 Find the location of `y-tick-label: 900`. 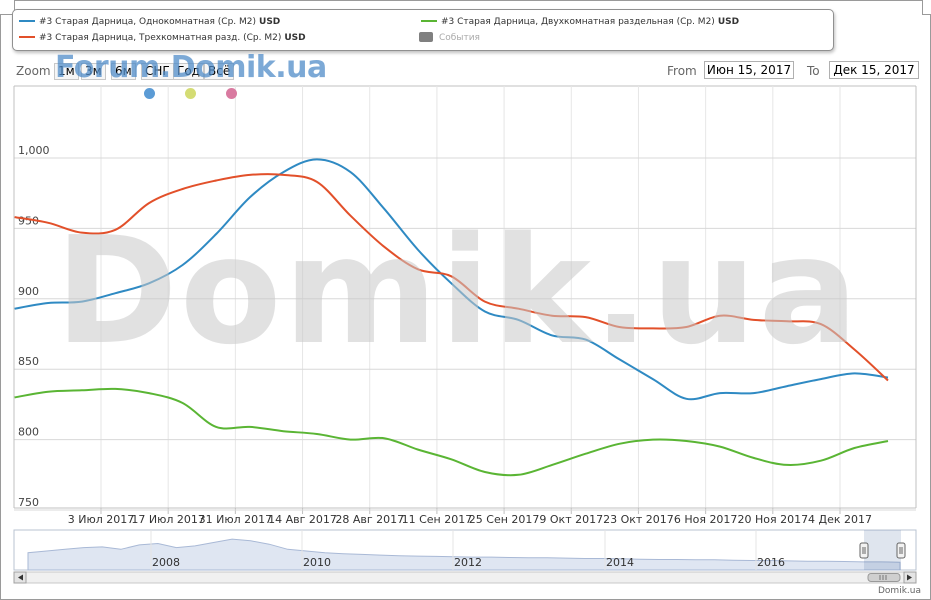

y-tick-label: 900 is located at coordinates (28, 291).